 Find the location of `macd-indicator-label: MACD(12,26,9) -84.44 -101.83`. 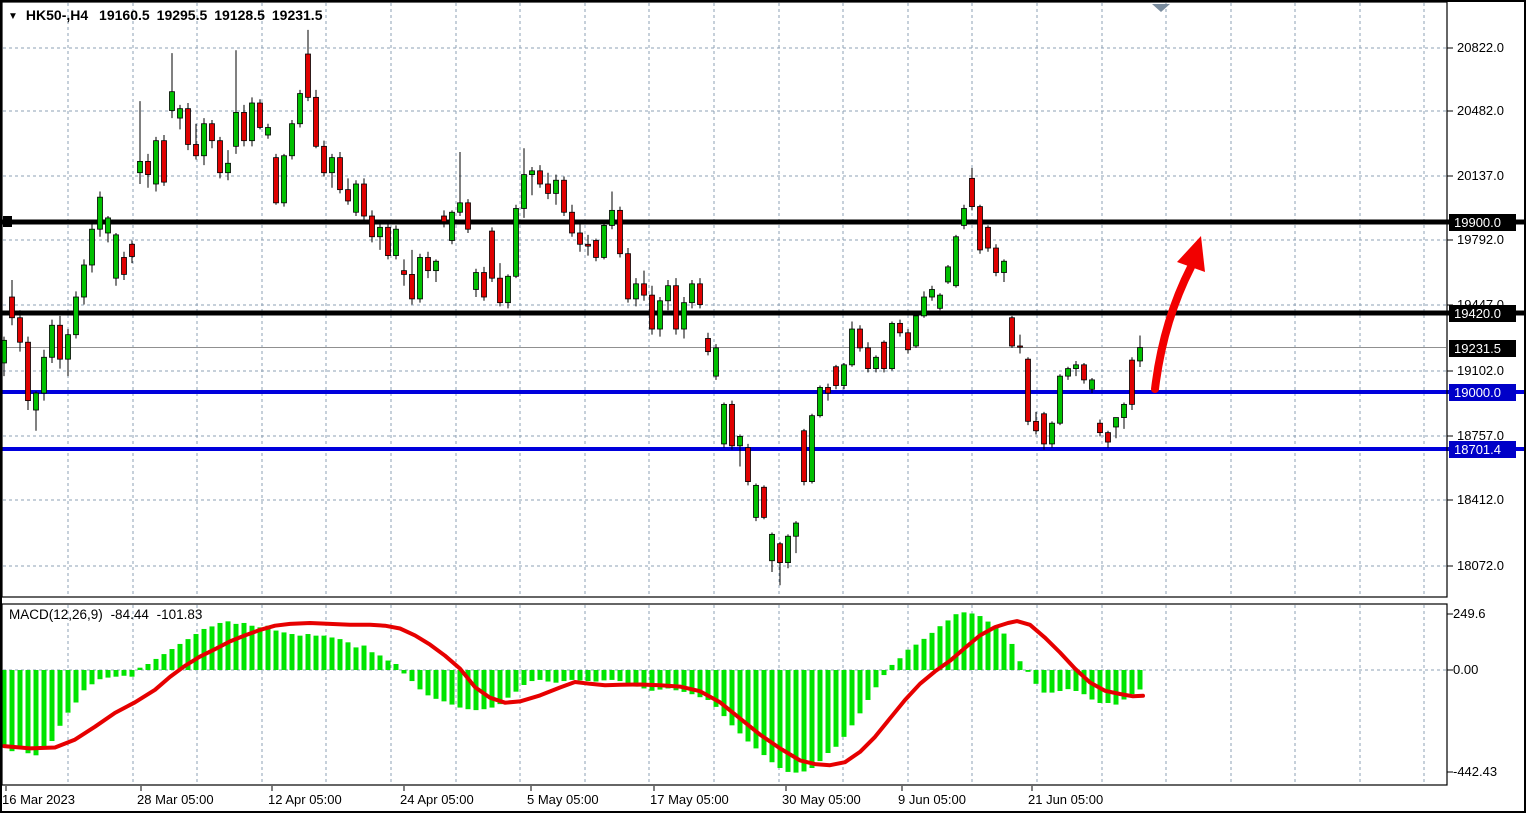

macd-indicator-label: MACD(12,26,9) -84.44 -101.83 is located at coordinates (107, 614).